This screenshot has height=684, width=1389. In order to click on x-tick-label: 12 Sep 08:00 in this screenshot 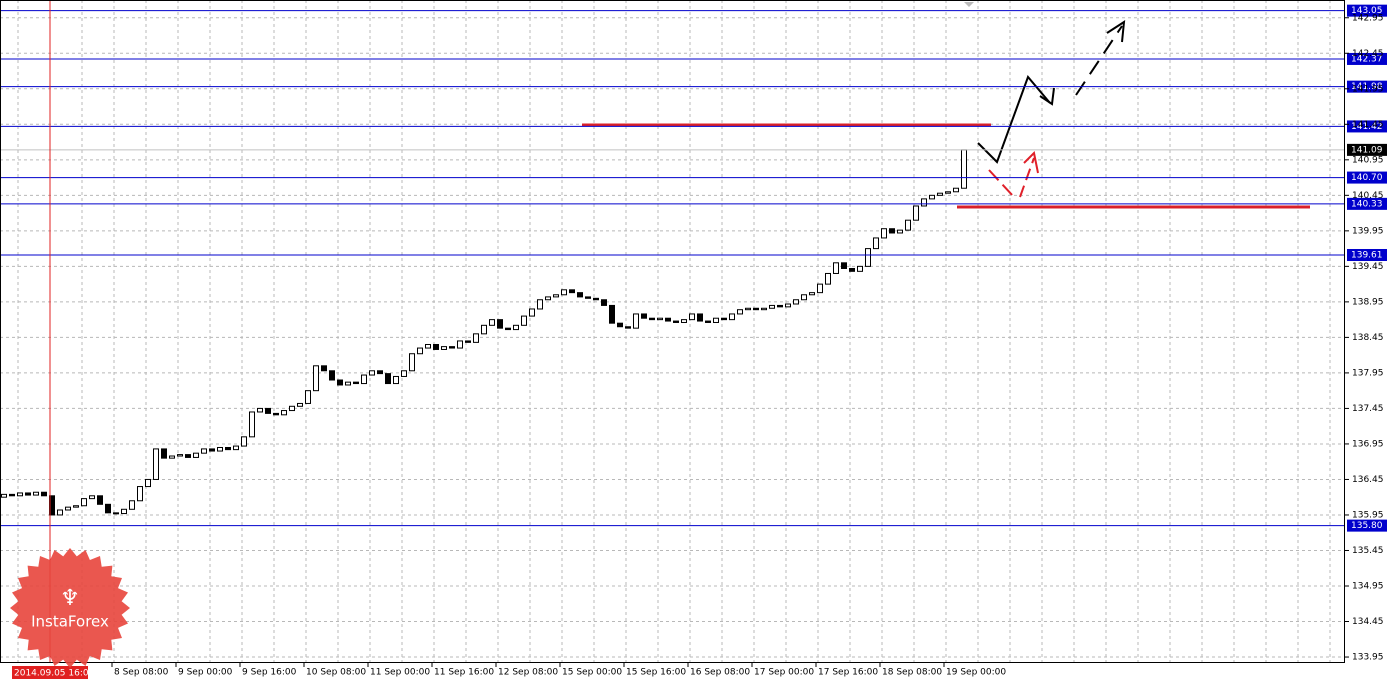, I will do `click(528, 673)`.